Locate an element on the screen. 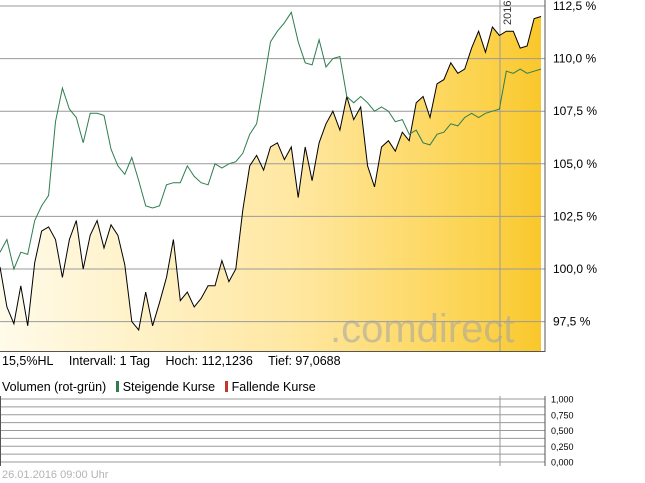 This screenshot has height=483, width=645. falling-marker is located at coordinates (226, 386).